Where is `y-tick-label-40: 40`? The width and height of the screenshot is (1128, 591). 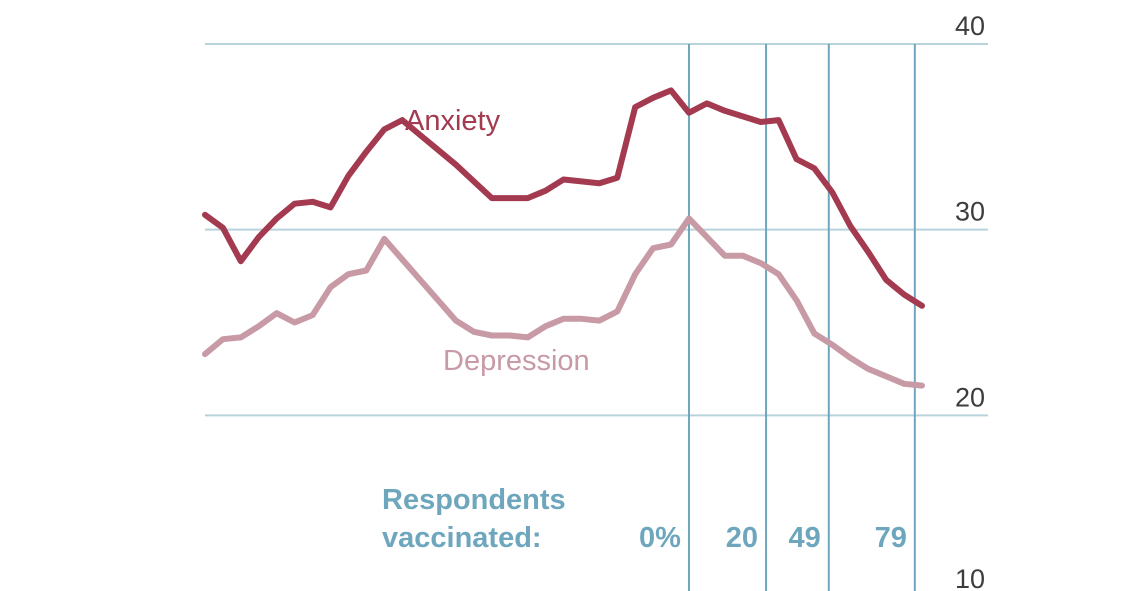 y-tick-label-40: 40 is located at coordinates (970, 26).